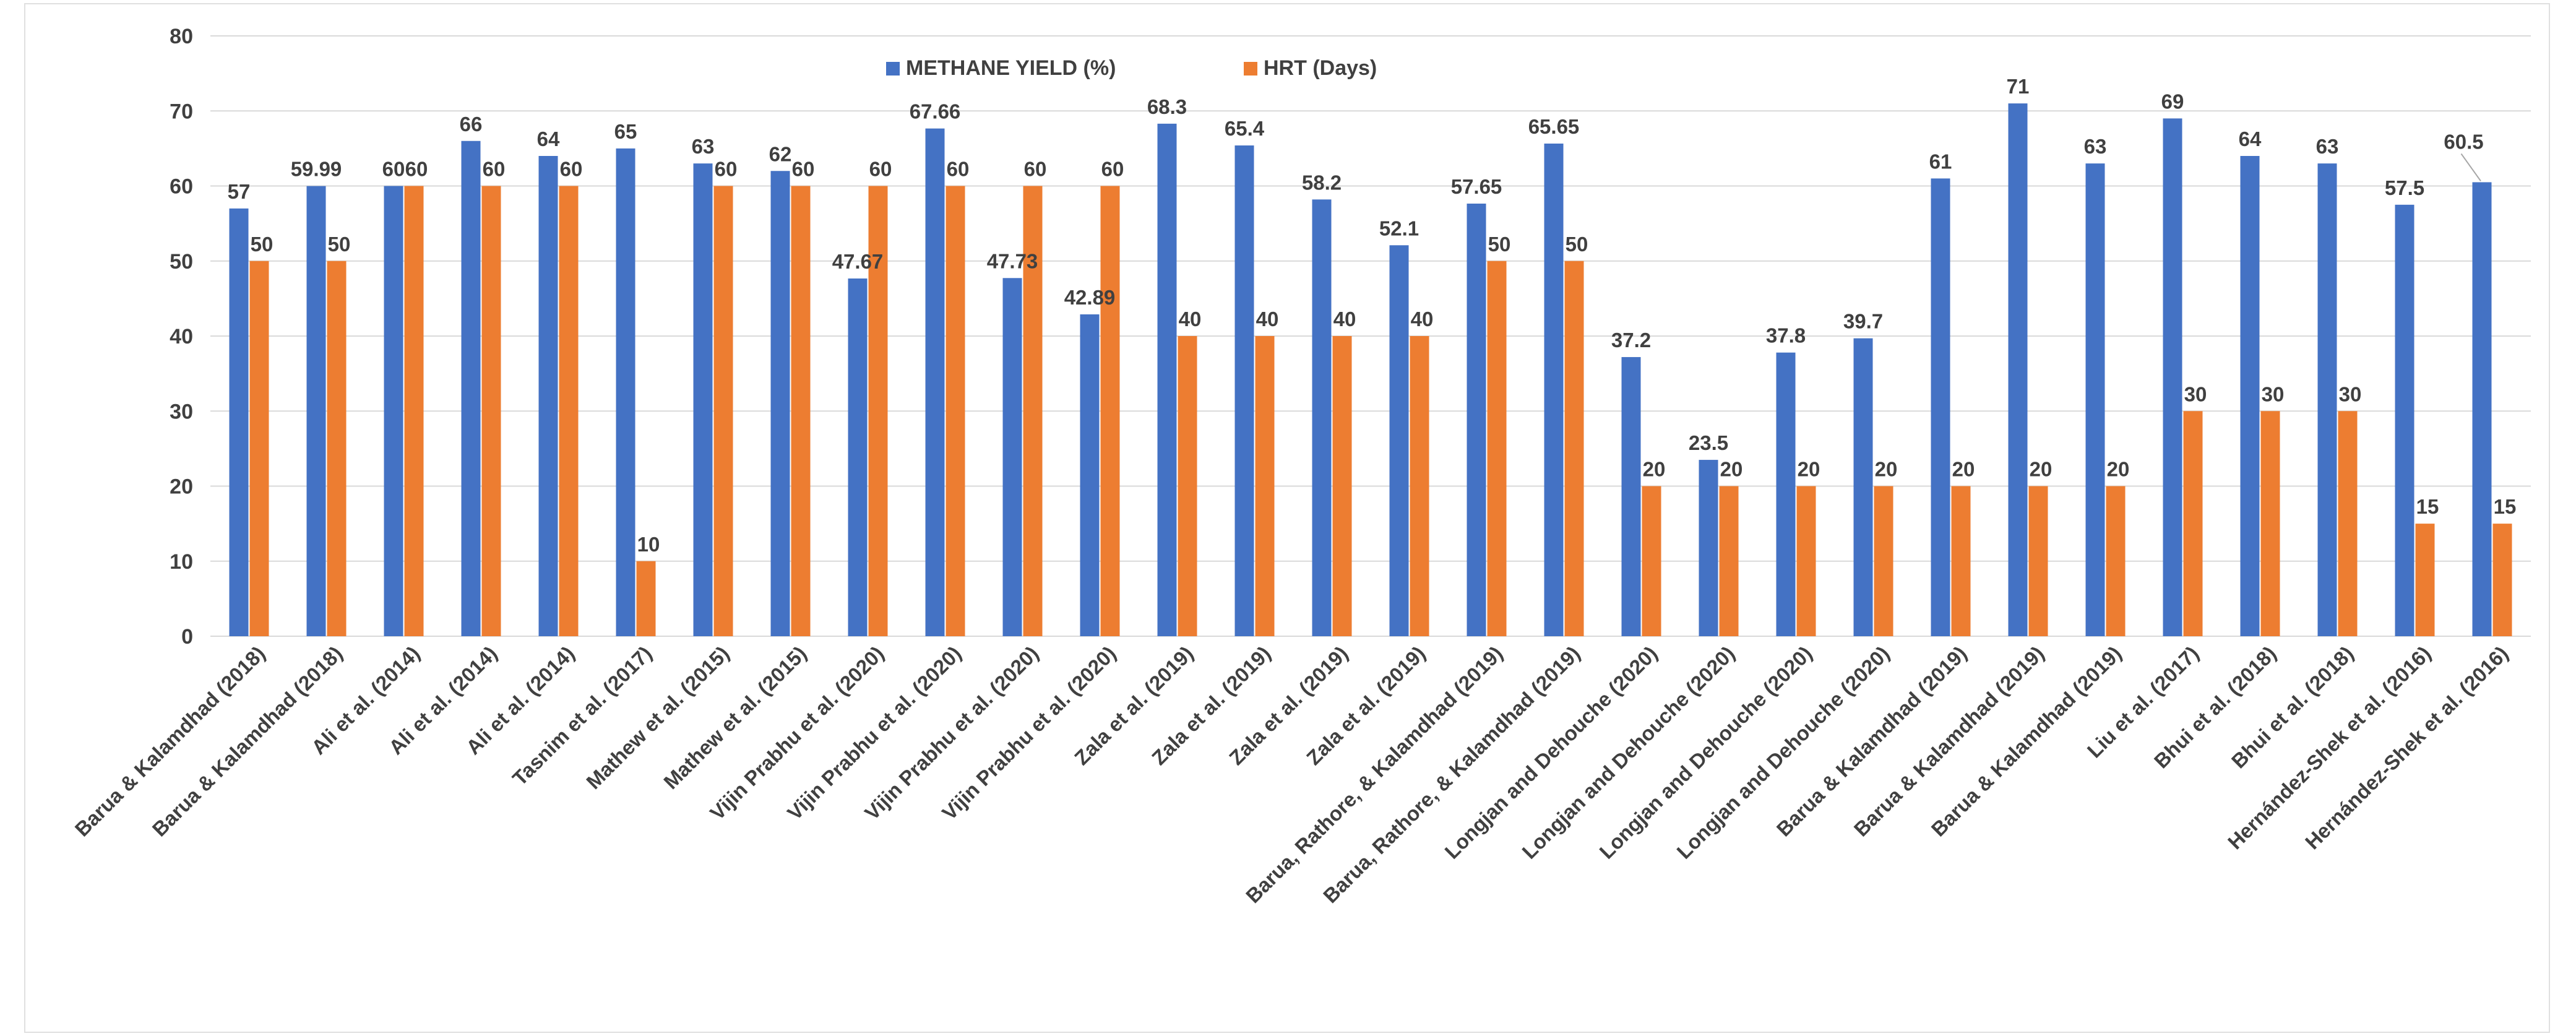 This screenshot has width=2576, height=1036. I want to click on data-label-methane-yield: 39.7, so click(1863, 322).